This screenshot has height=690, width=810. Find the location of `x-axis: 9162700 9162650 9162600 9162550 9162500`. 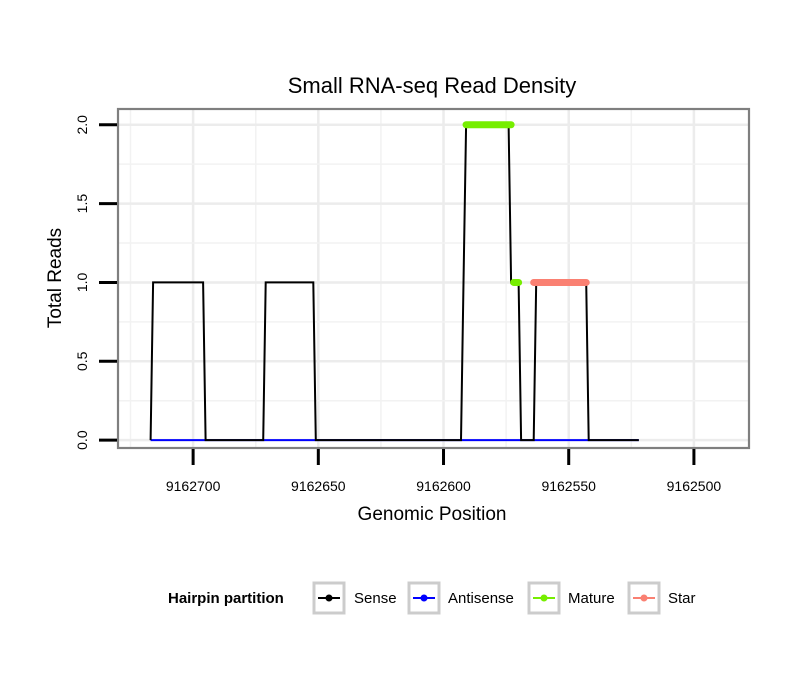

x-axis: 9162700 9162650 9162600 9162550 9162500 is located at coordinates (444, 471).